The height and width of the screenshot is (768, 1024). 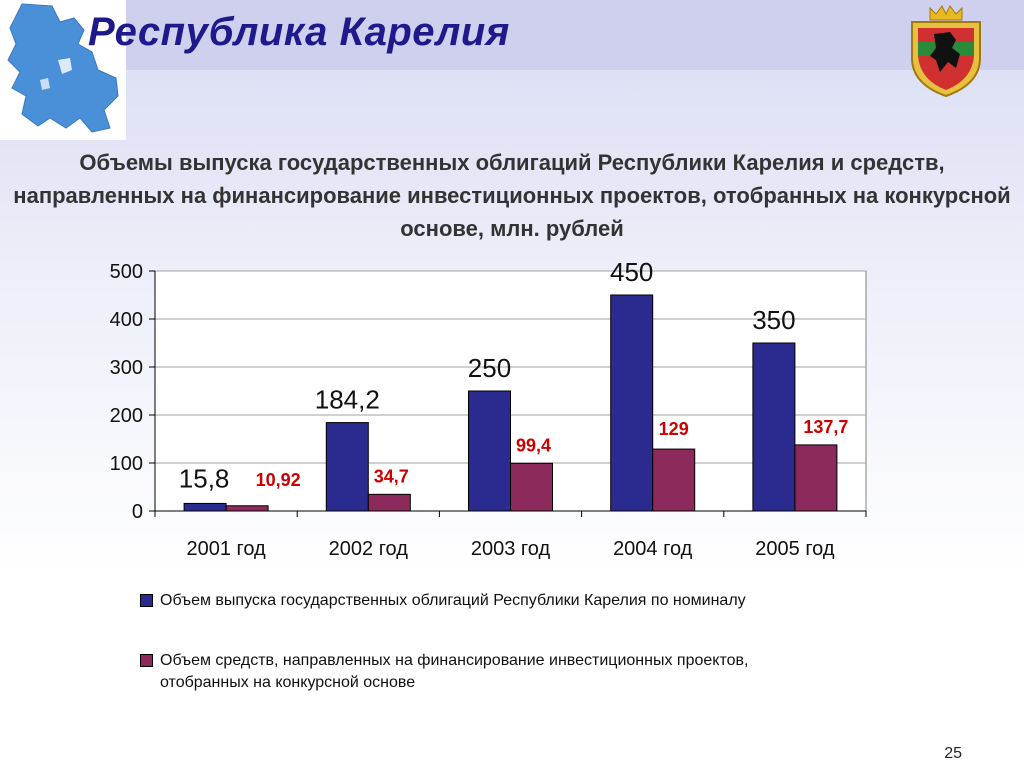 I want to click on data-label-series-1: 350, so click(x=773, y=320).